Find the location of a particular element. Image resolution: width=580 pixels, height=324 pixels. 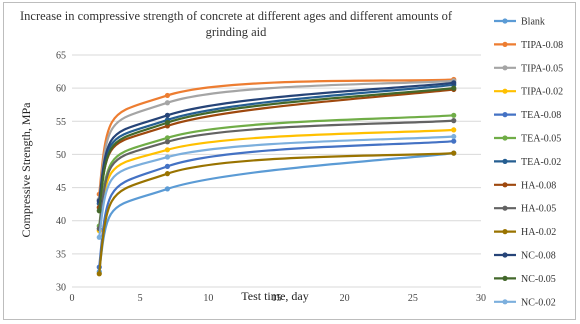

legend-label: HA-0.02 is located at coordinates (538, 232).